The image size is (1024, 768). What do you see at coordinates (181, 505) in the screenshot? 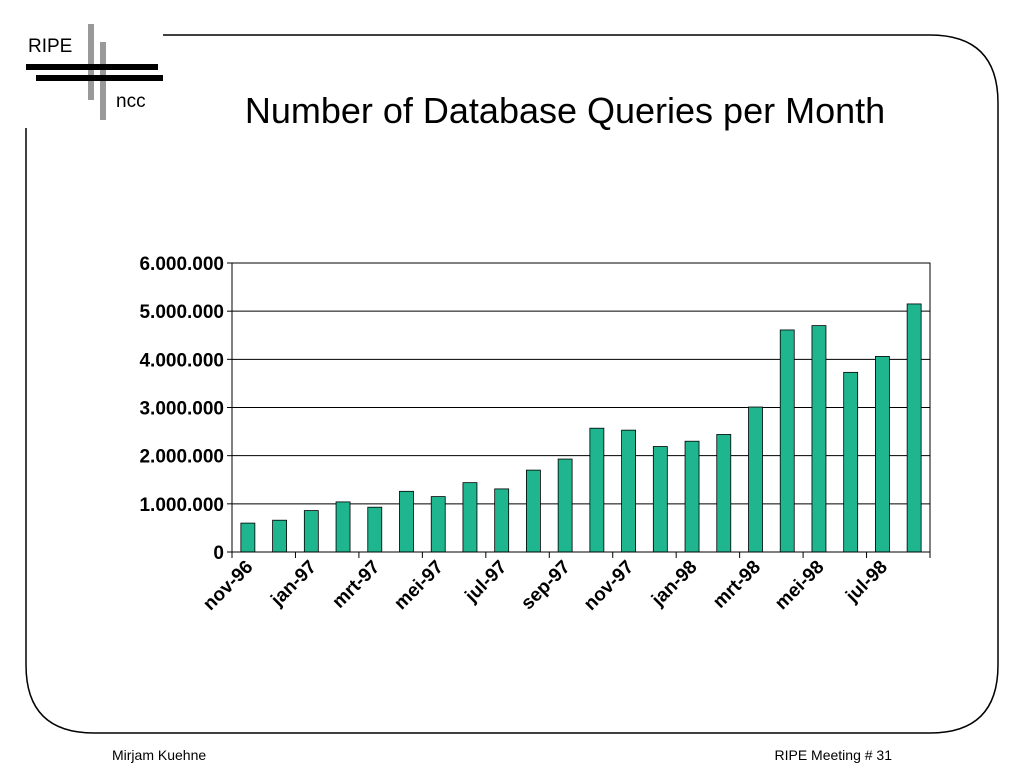
I see `y-tick-label: 1.000.000` at bounding box center [181, 505].